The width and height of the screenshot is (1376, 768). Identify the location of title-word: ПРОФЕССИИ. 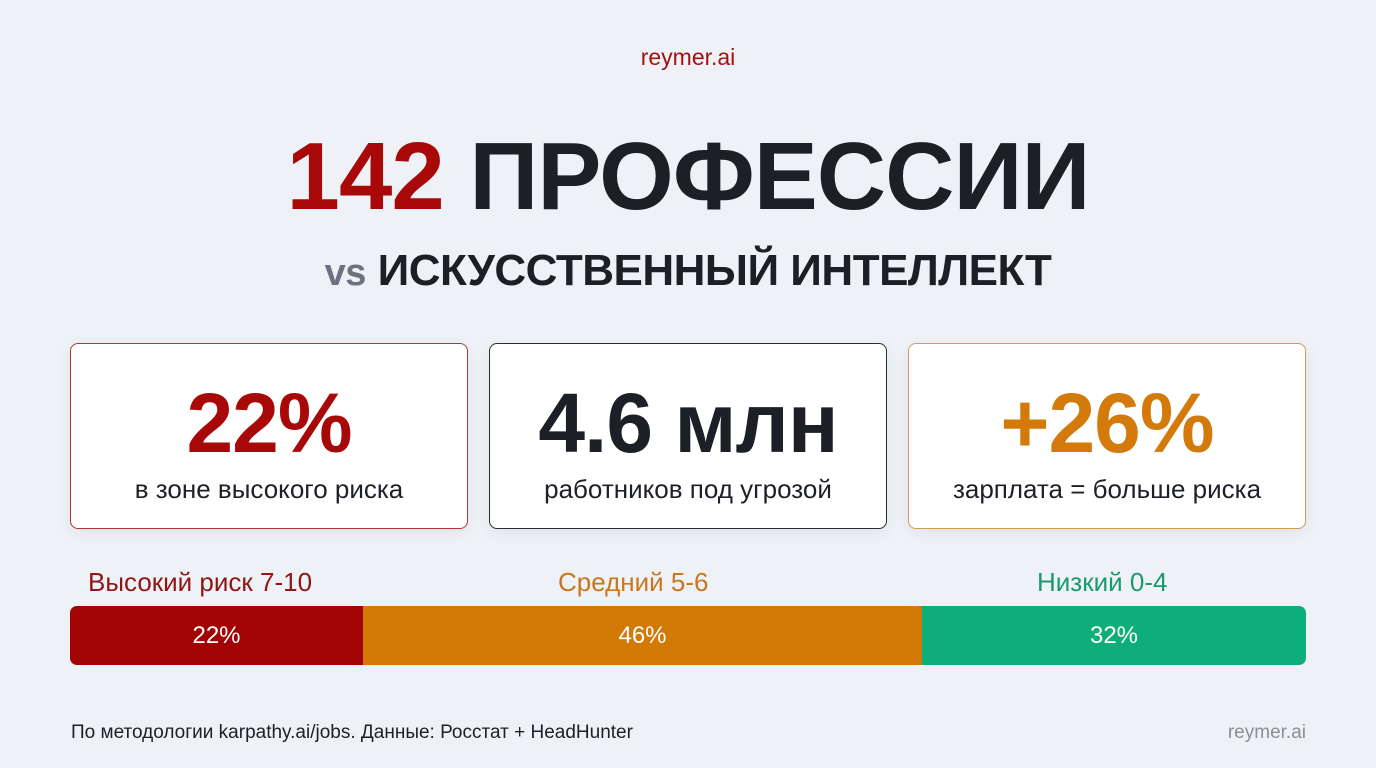
(779, 176).